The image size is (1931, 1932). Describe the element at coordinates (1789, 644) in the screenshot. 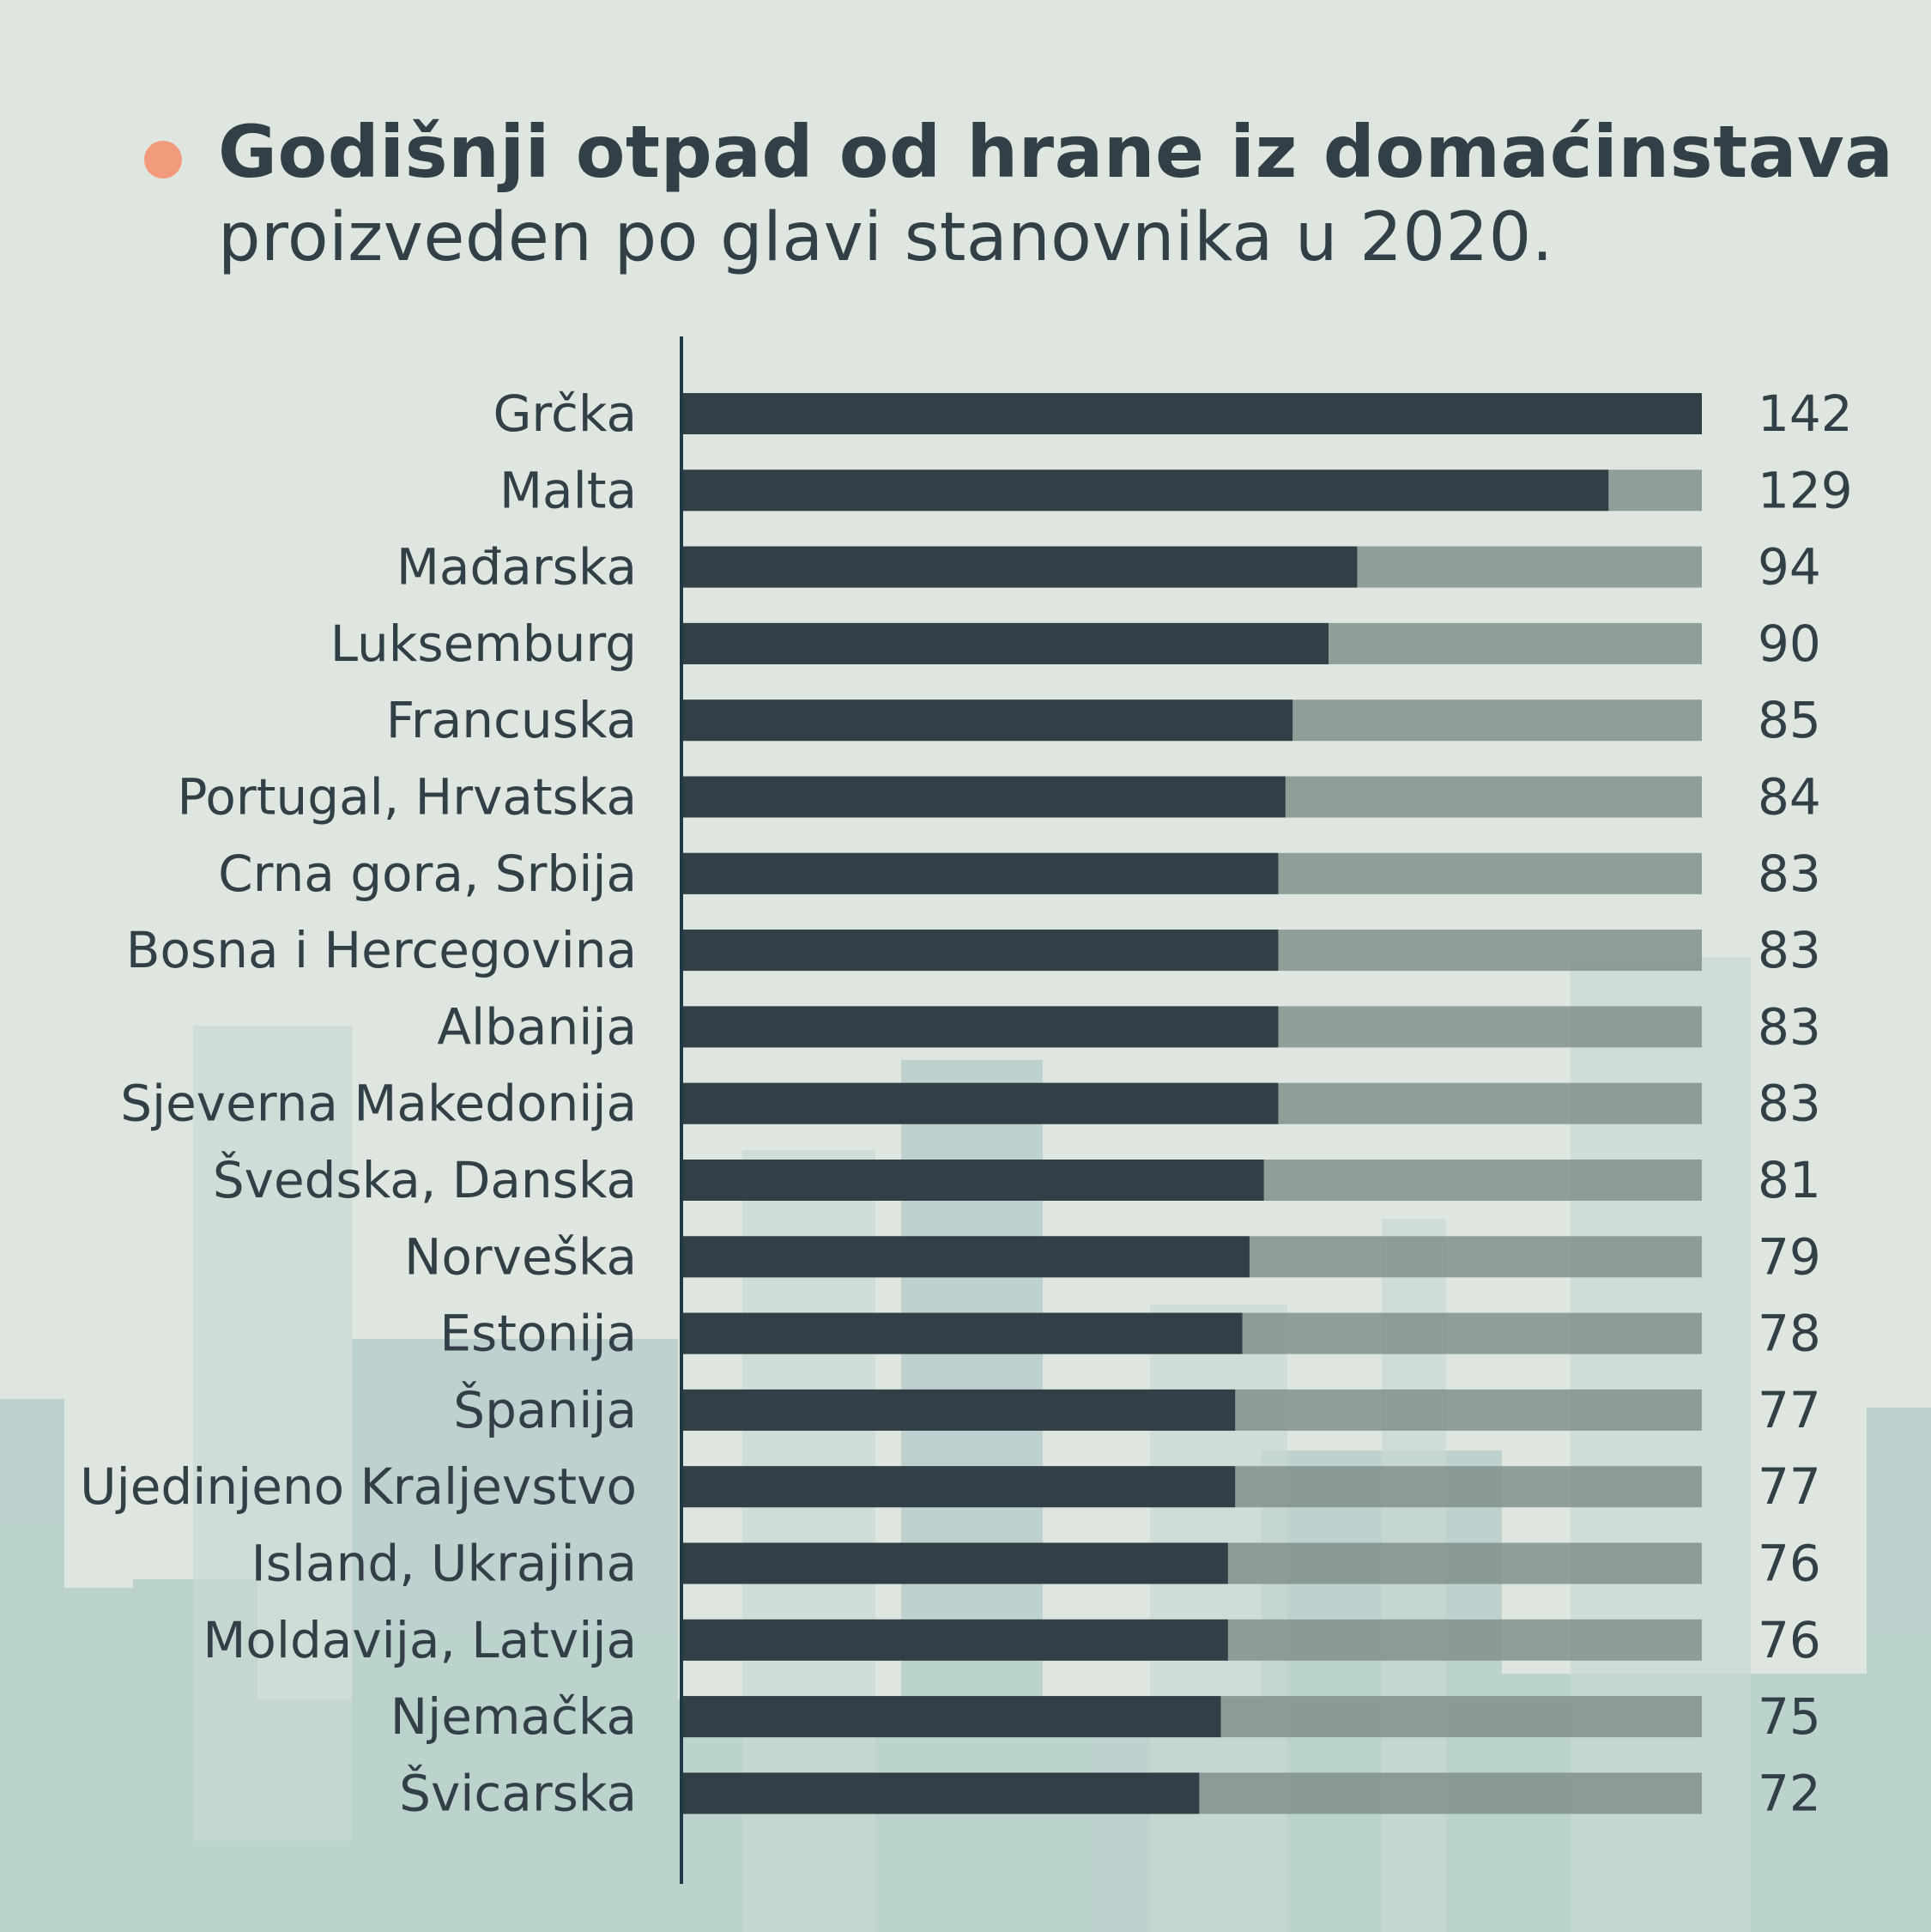

I see `value-label: 90` at that location.